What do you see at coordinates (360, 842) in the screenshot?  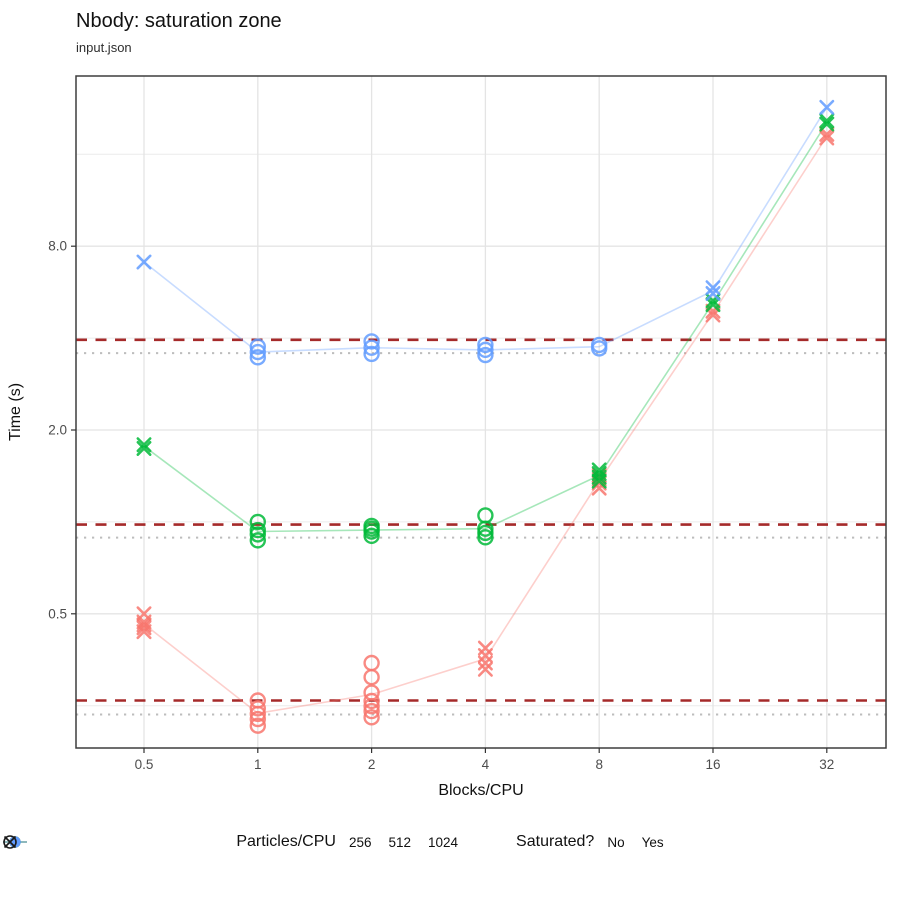 I see `legend-item-label: 256` at bounding box center [360, 842].